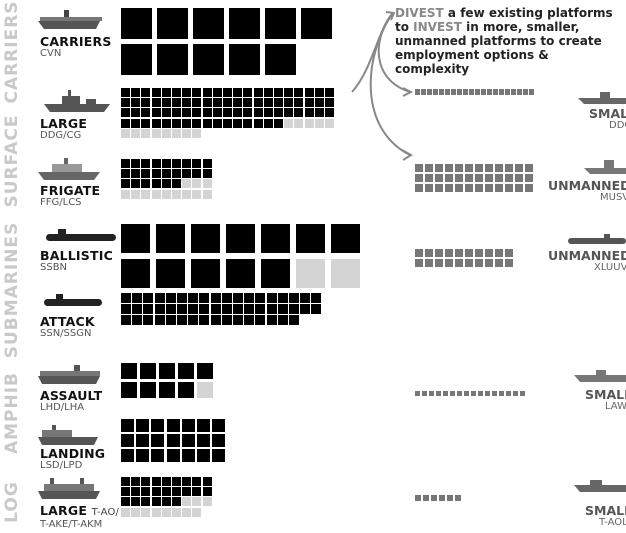 The image size is (626, 533). I want to click on vessel-label-large: LARGE DDG/CG, so click(64, 128).